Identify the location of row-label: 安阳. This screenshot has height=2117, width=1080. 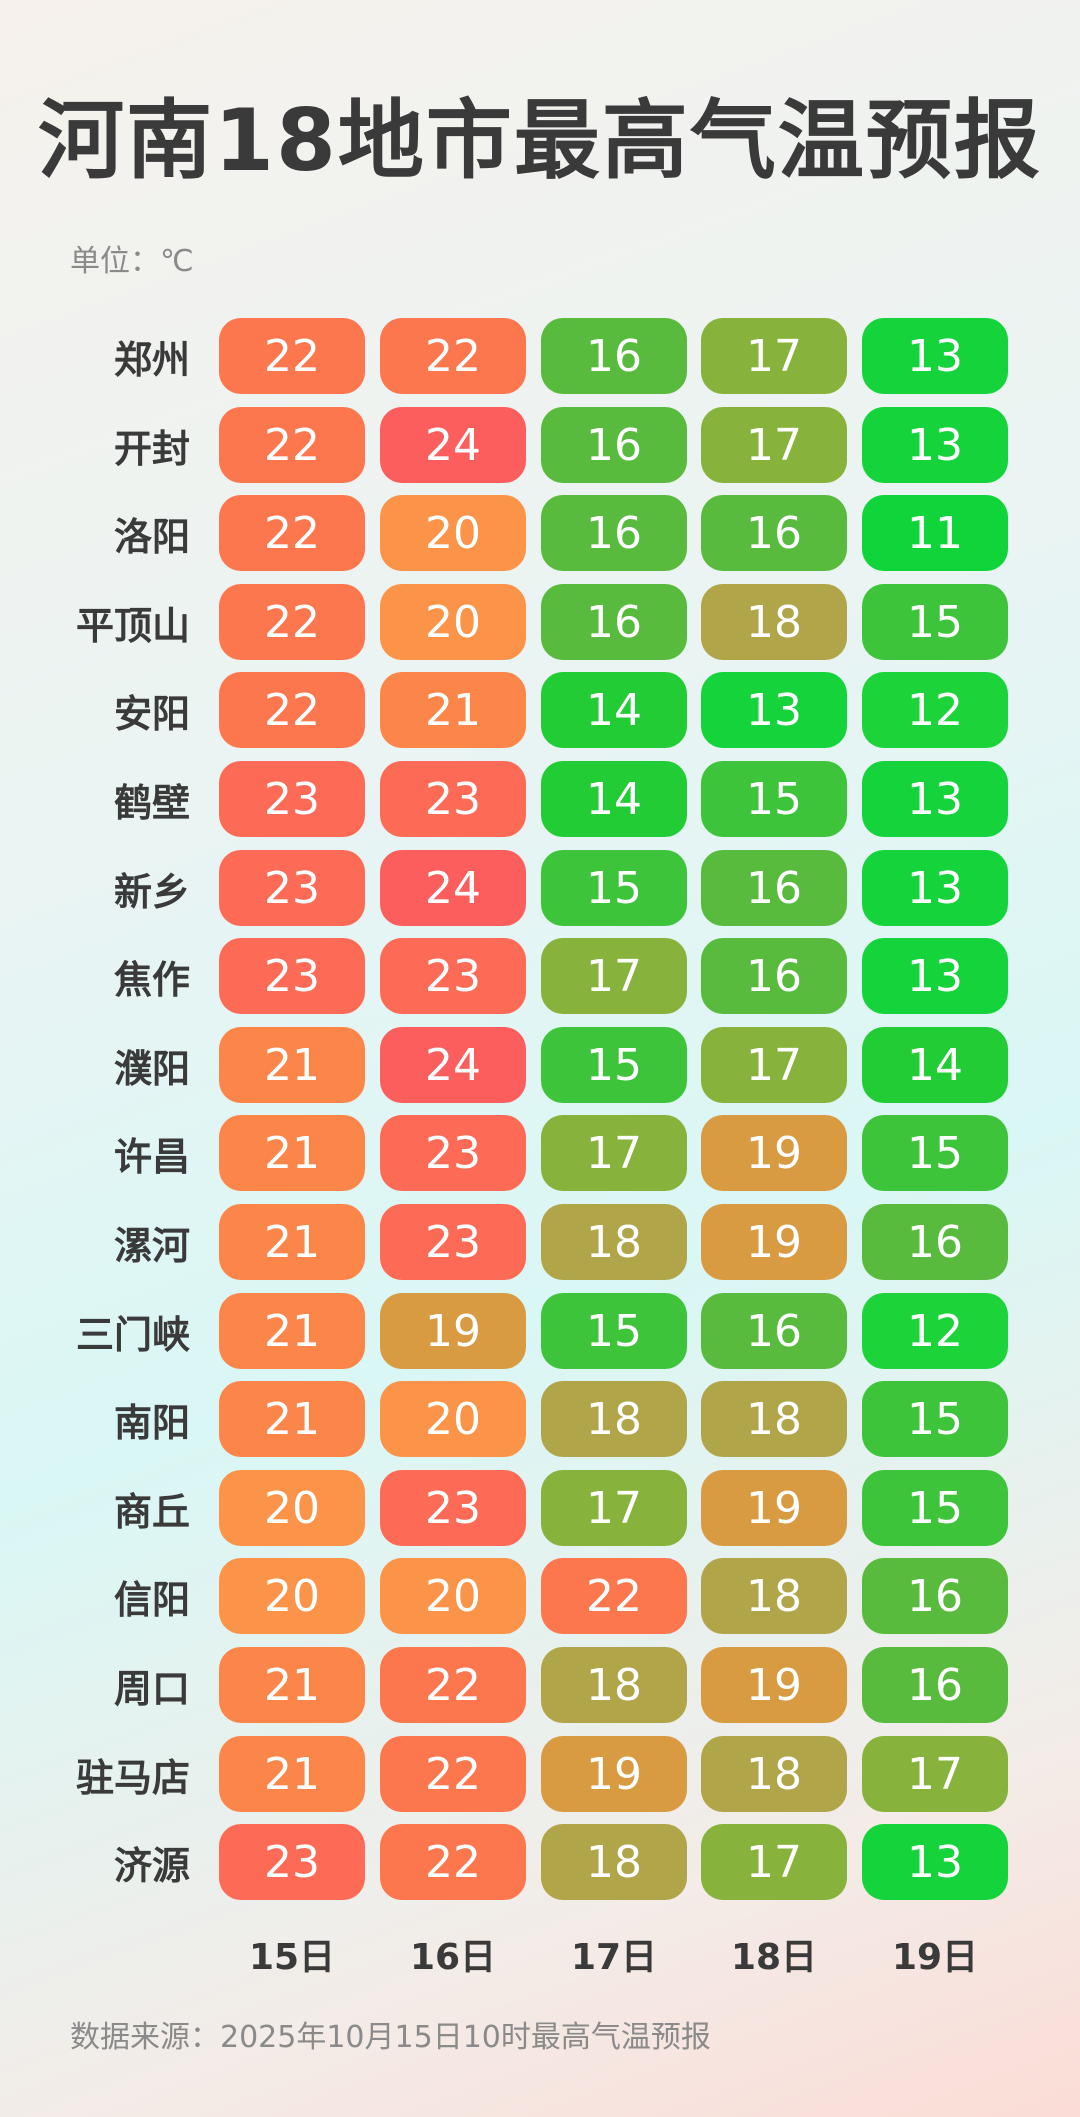
(151, 713).